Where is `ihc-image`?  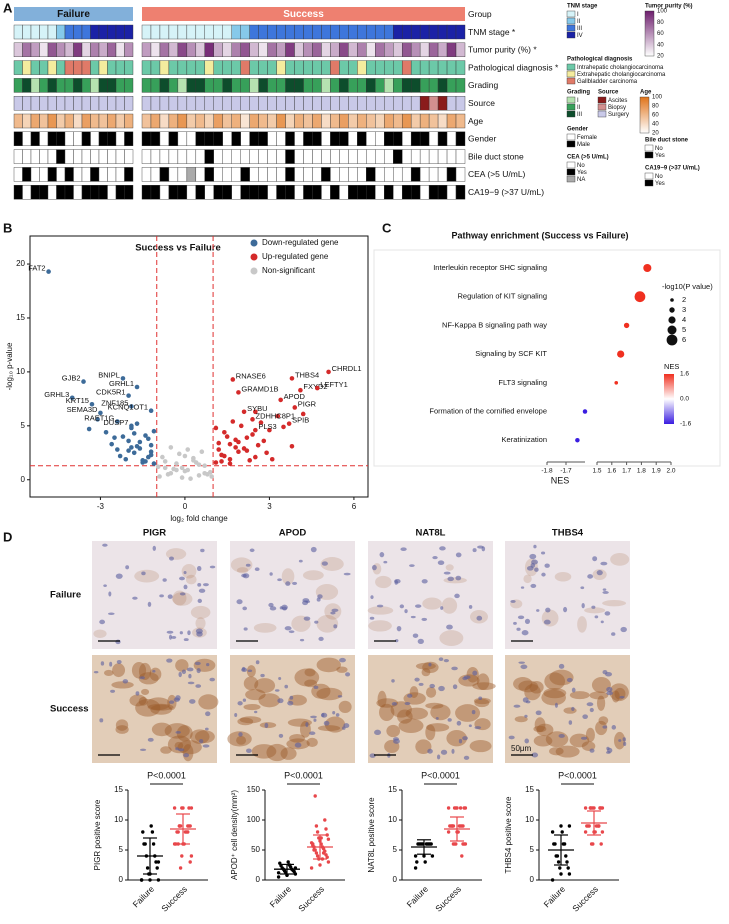 ihc-image is located at coordinates (430, 595).